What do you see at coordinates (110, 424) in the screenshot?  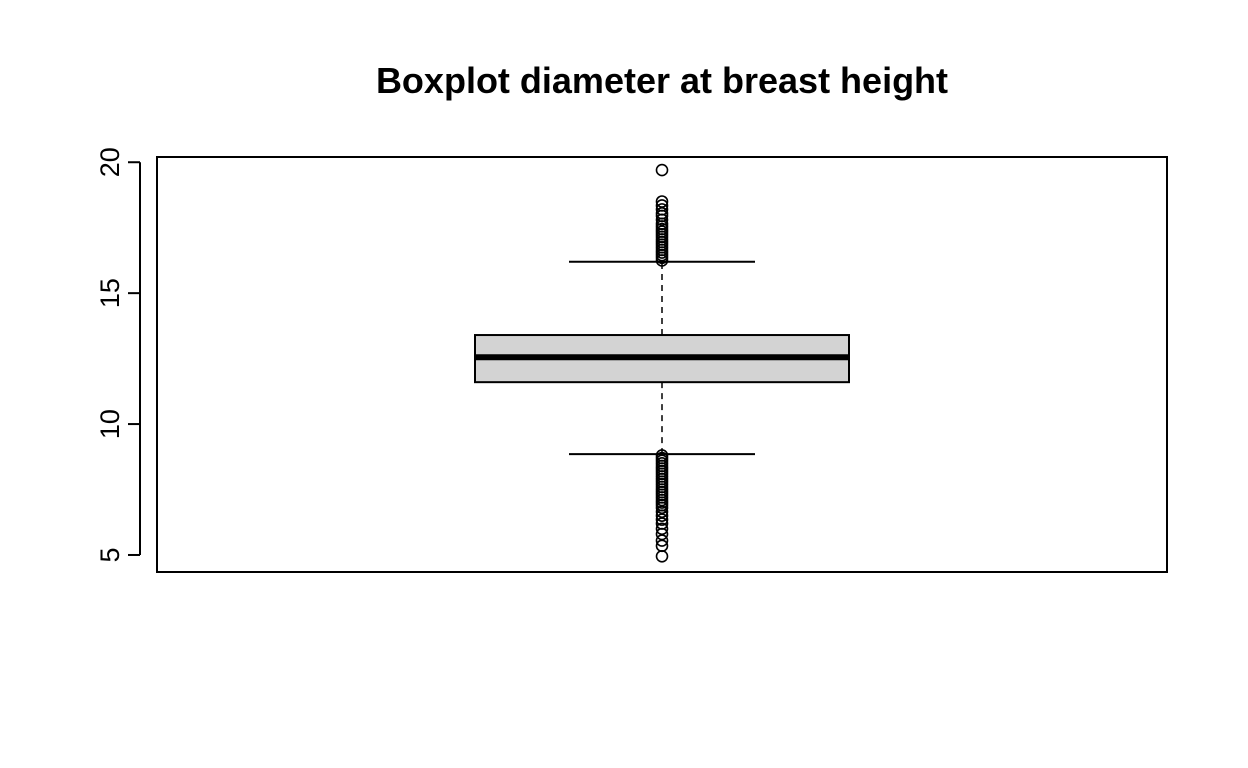 I see `y-tick-label: 10` at bounding box center [110, 424].